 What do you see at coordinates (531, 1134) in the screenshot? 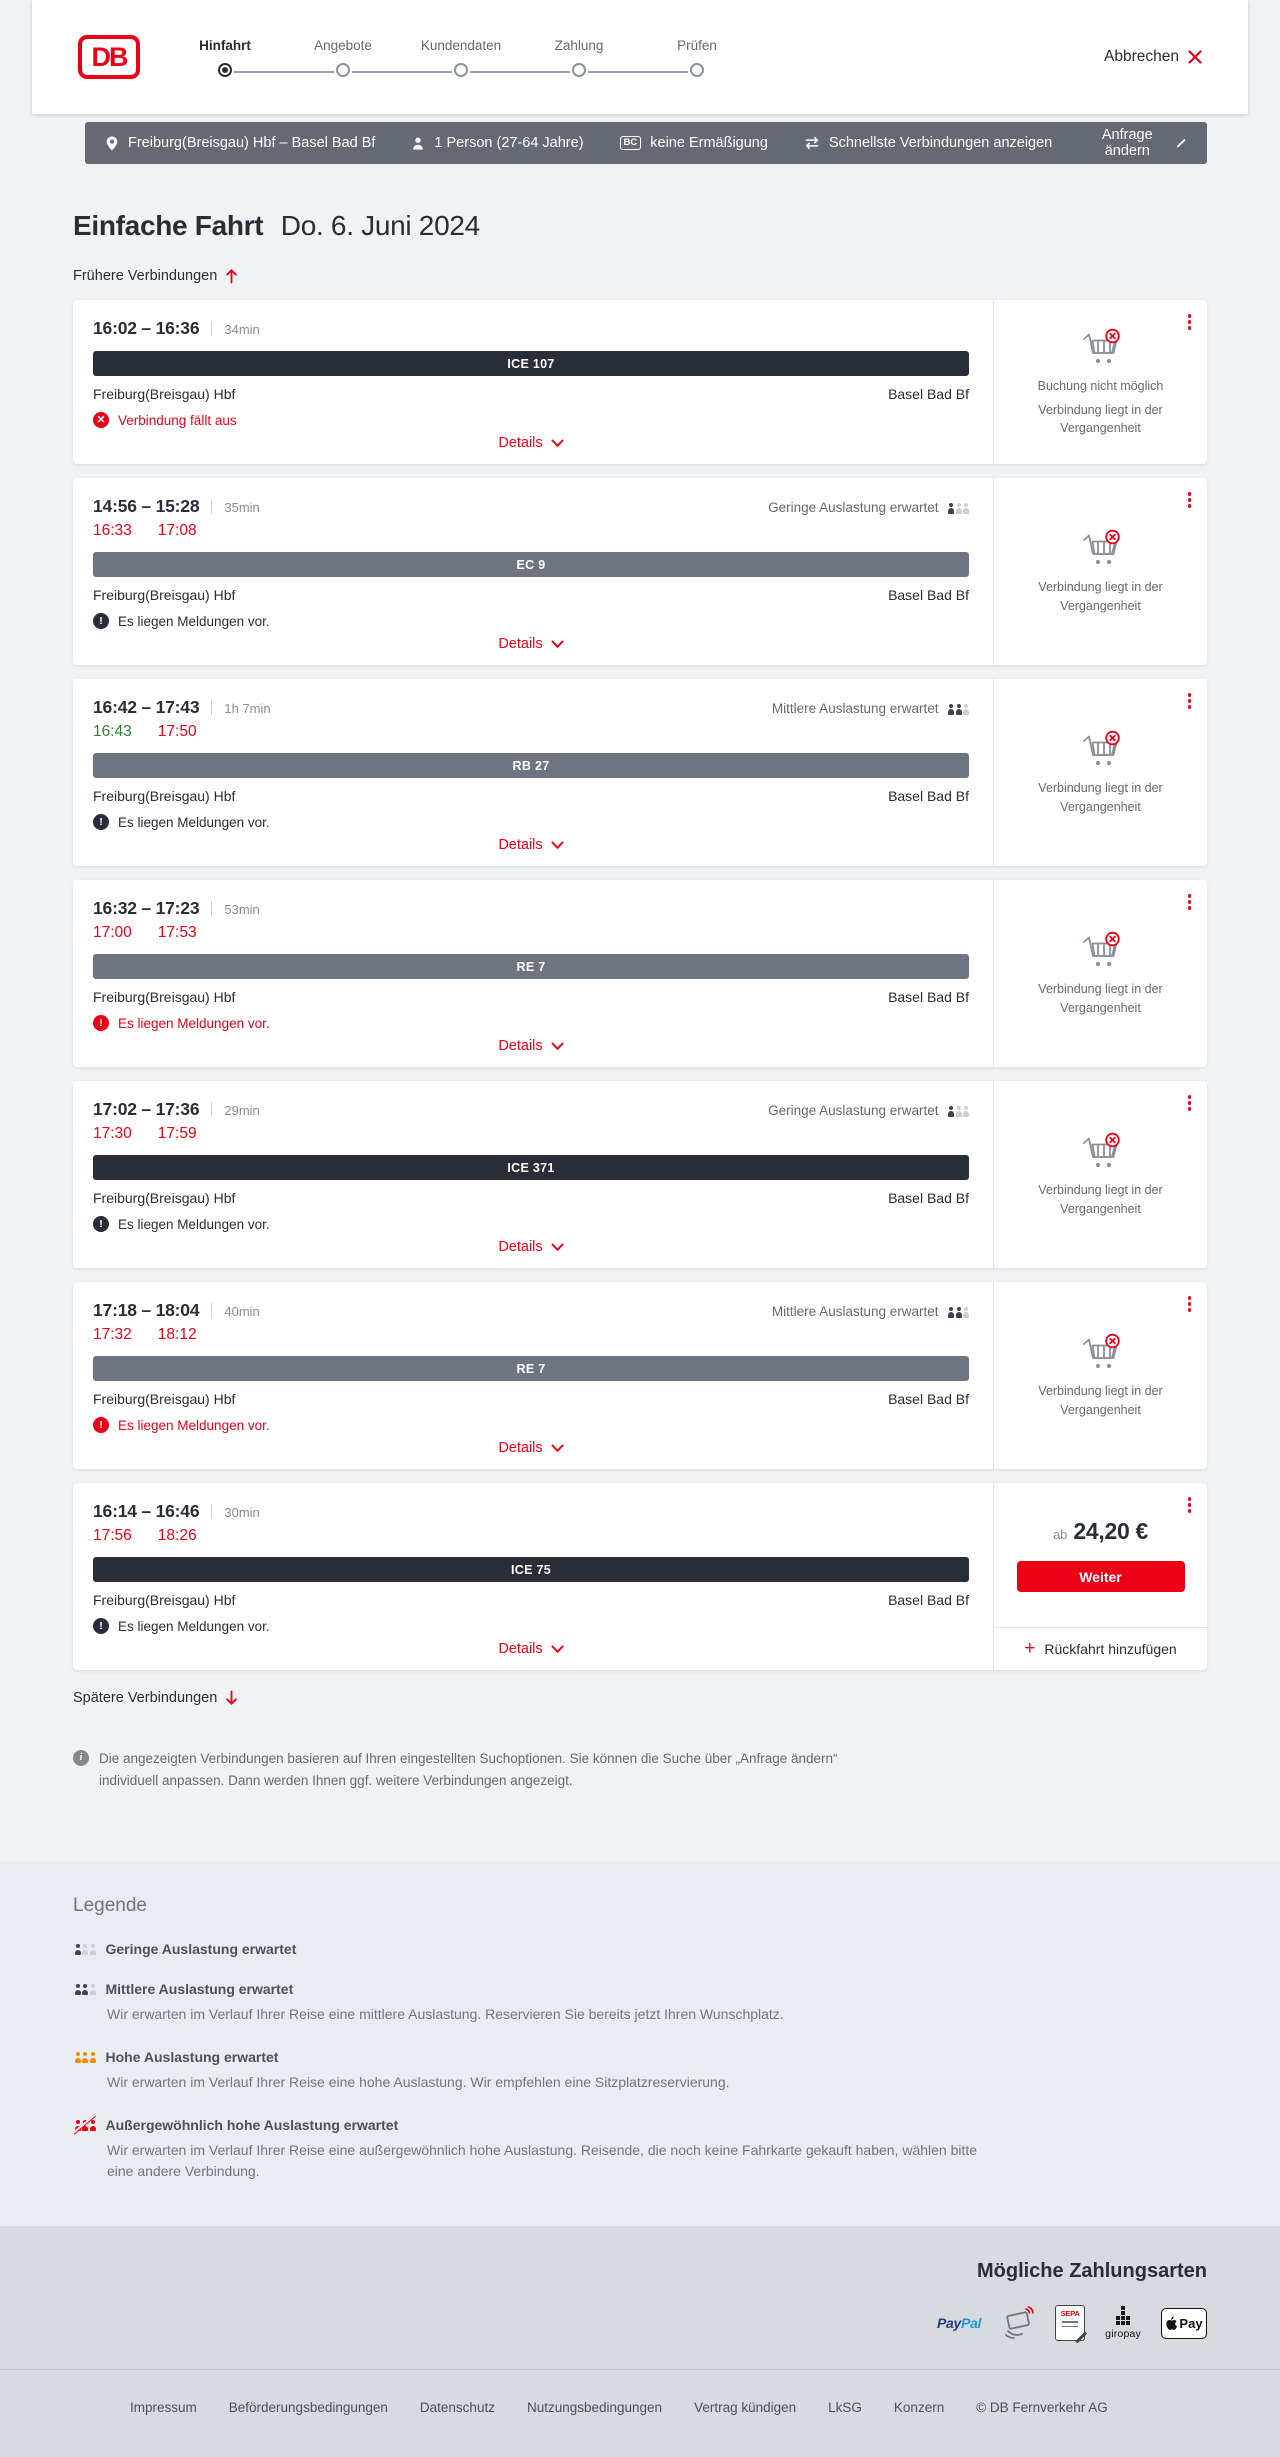
I see `delayed-times: 17:30 17:59` at bounding box center [531, 1134].